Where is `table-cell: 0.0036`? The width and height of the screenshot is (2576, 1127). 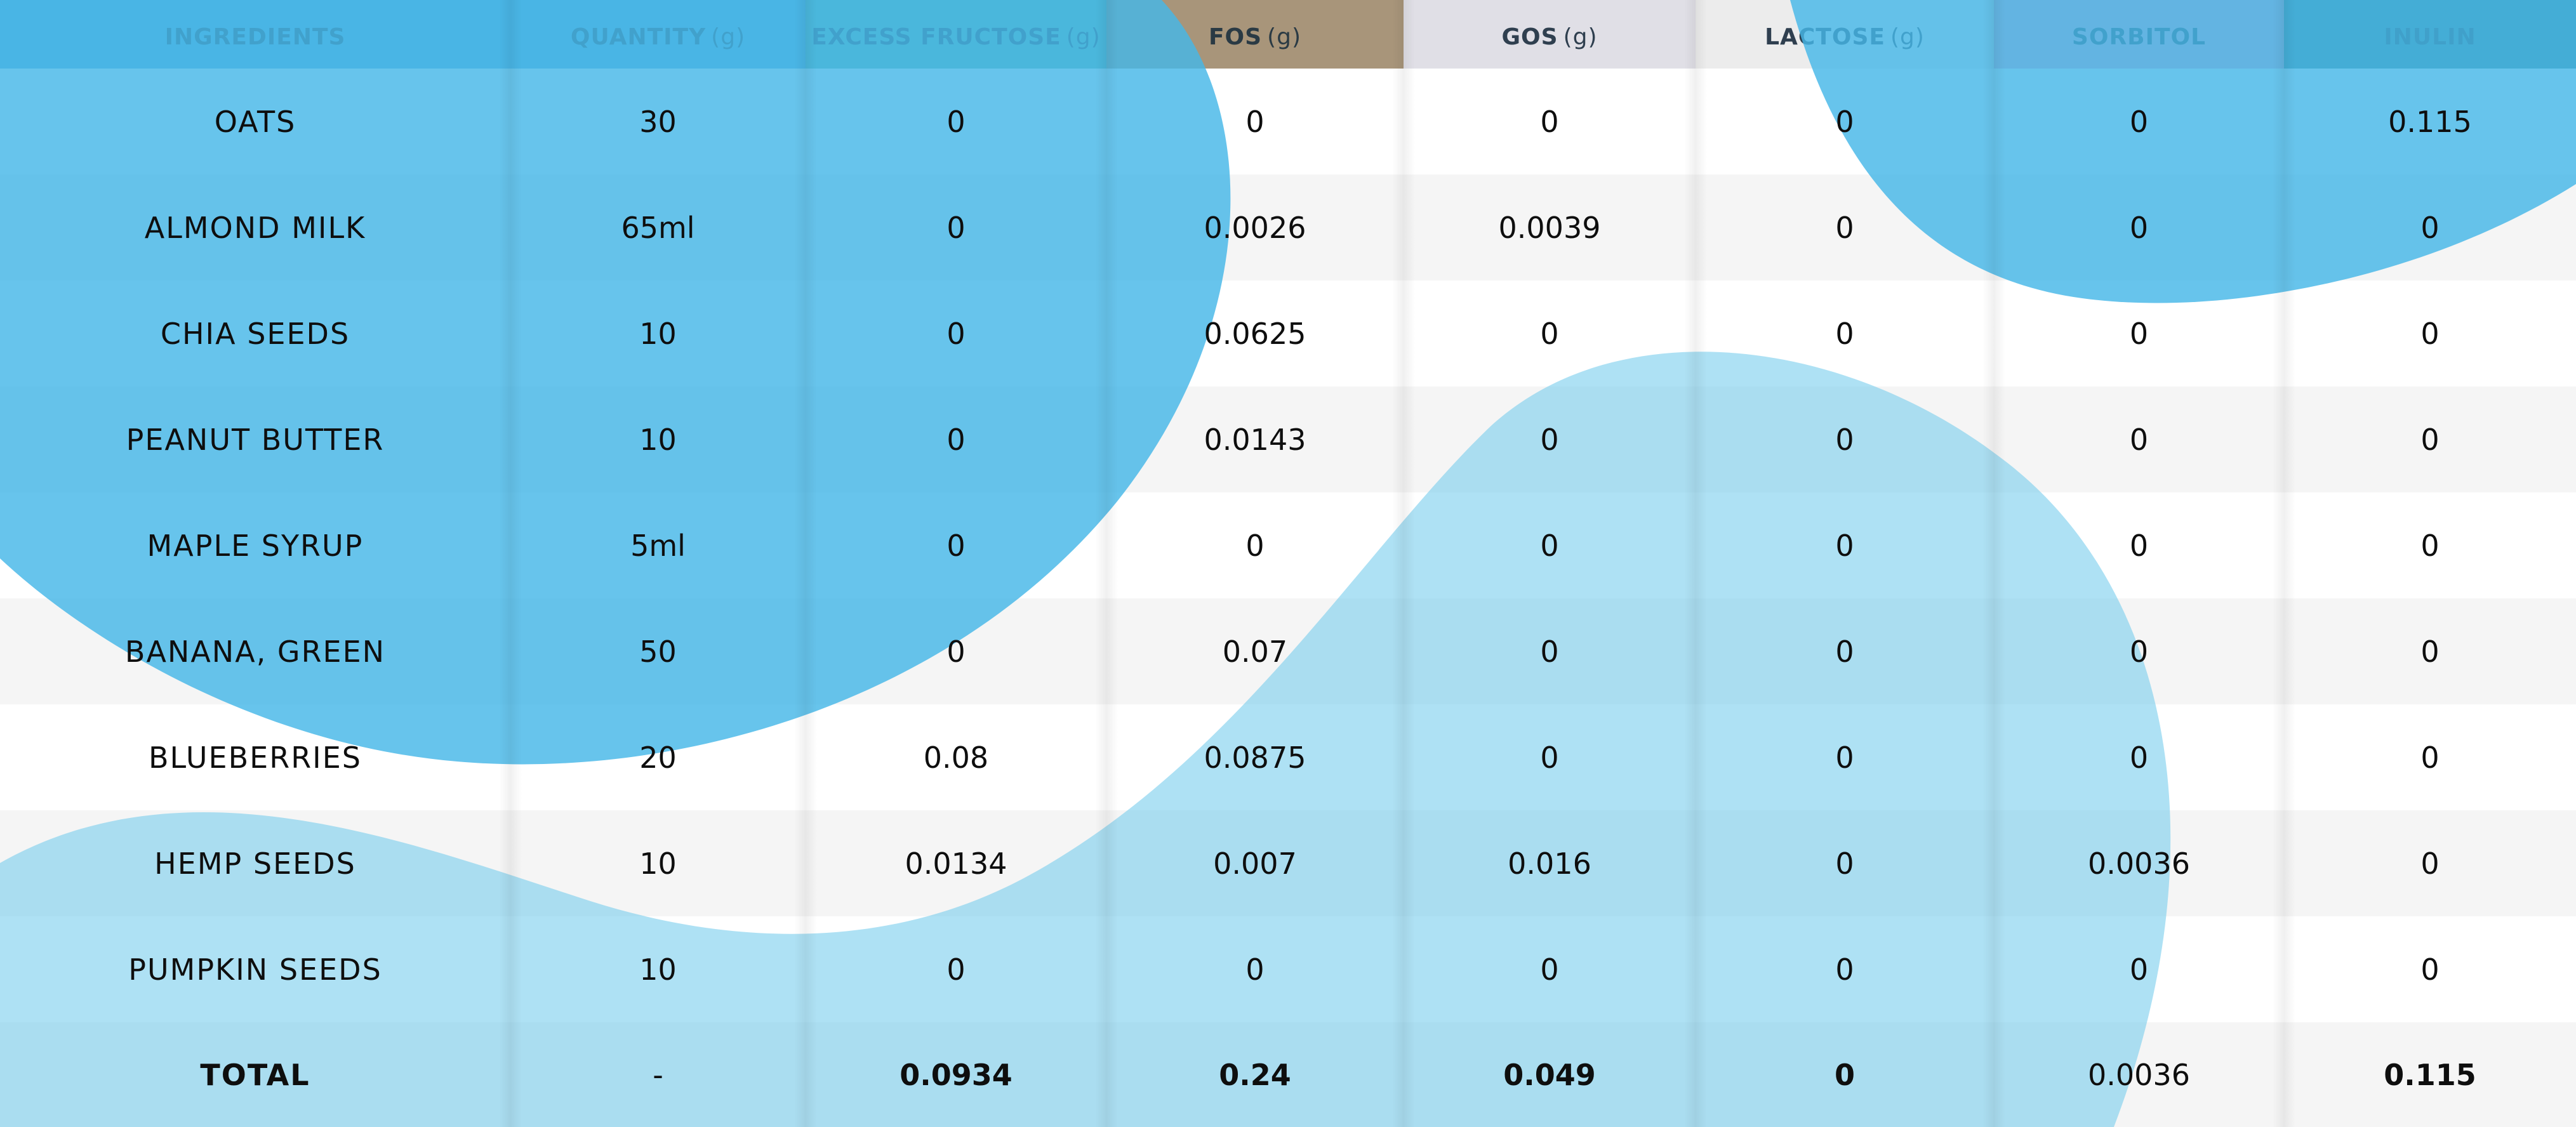 table-cell: 0.0036 is located at coordinates (2139, 863).